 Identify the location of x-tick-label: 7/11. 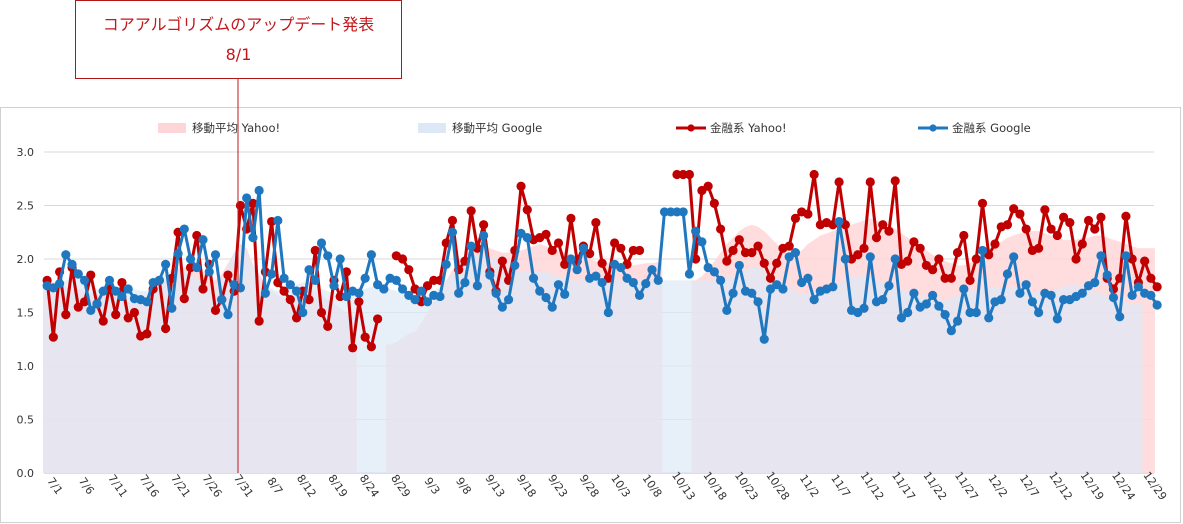
(117, 486).